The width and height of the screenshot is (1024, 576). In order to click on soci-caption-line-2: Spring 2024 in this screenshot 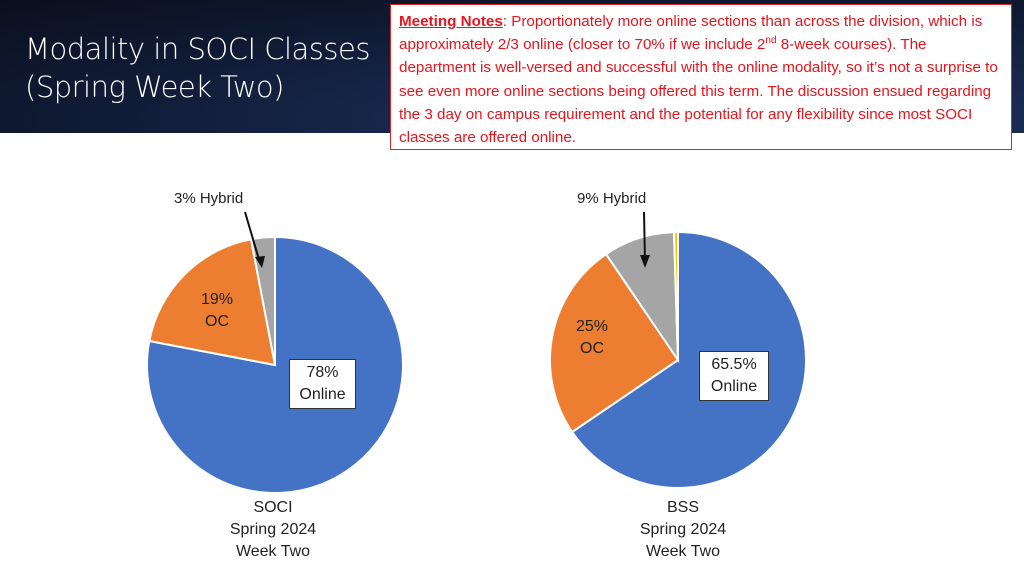, I will do `click(273, 529)`.